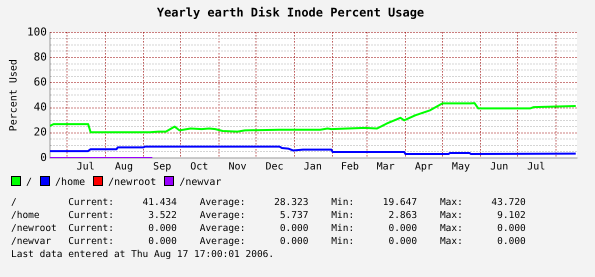  Describe the element at coordinates (70, 182) in the screenshot. I see `legend-label: /home` at that location.